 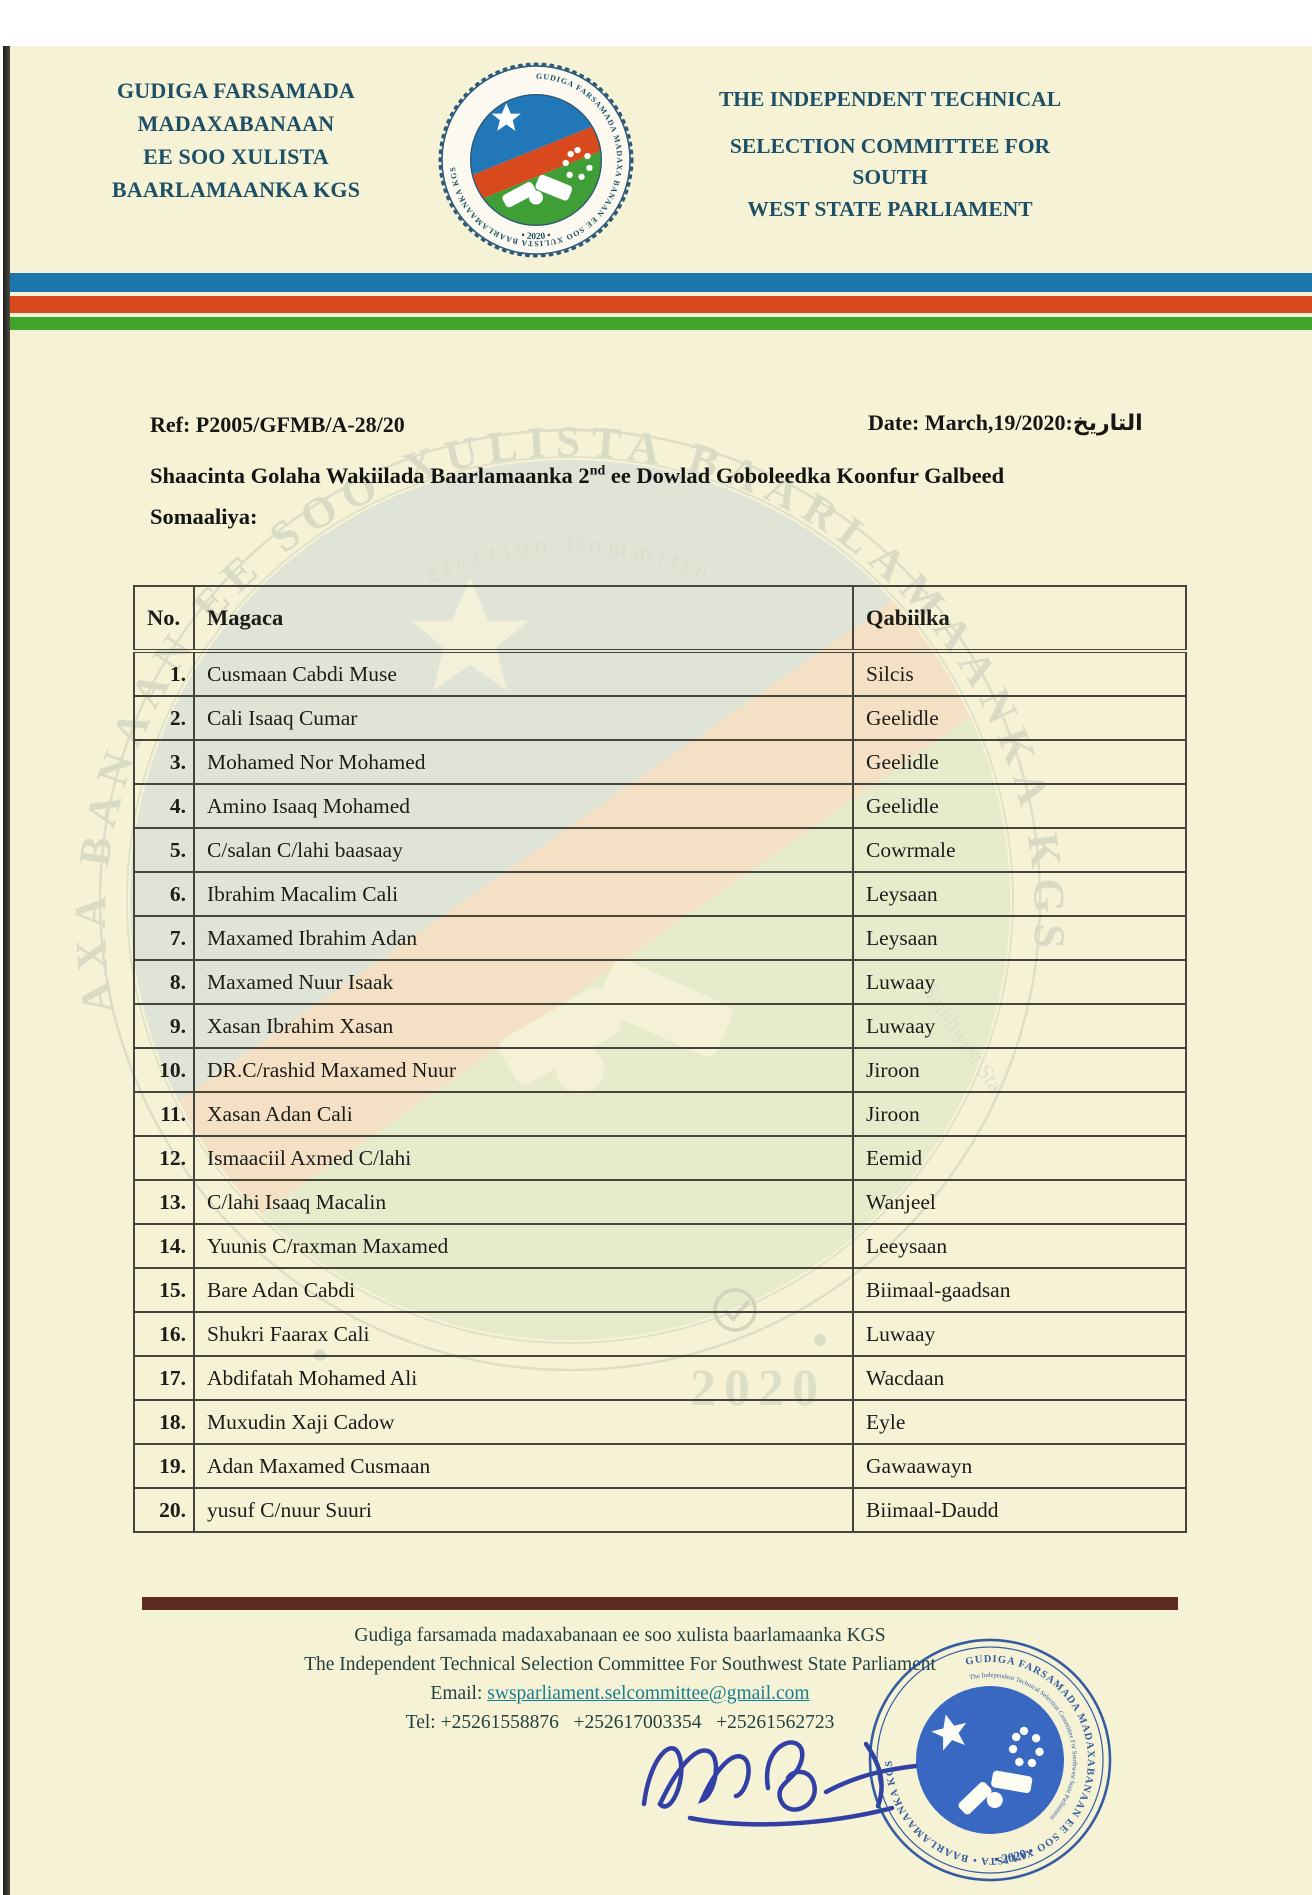 I want to click on stamp-year: • 2020 •, so click(x=1014, y=1855).